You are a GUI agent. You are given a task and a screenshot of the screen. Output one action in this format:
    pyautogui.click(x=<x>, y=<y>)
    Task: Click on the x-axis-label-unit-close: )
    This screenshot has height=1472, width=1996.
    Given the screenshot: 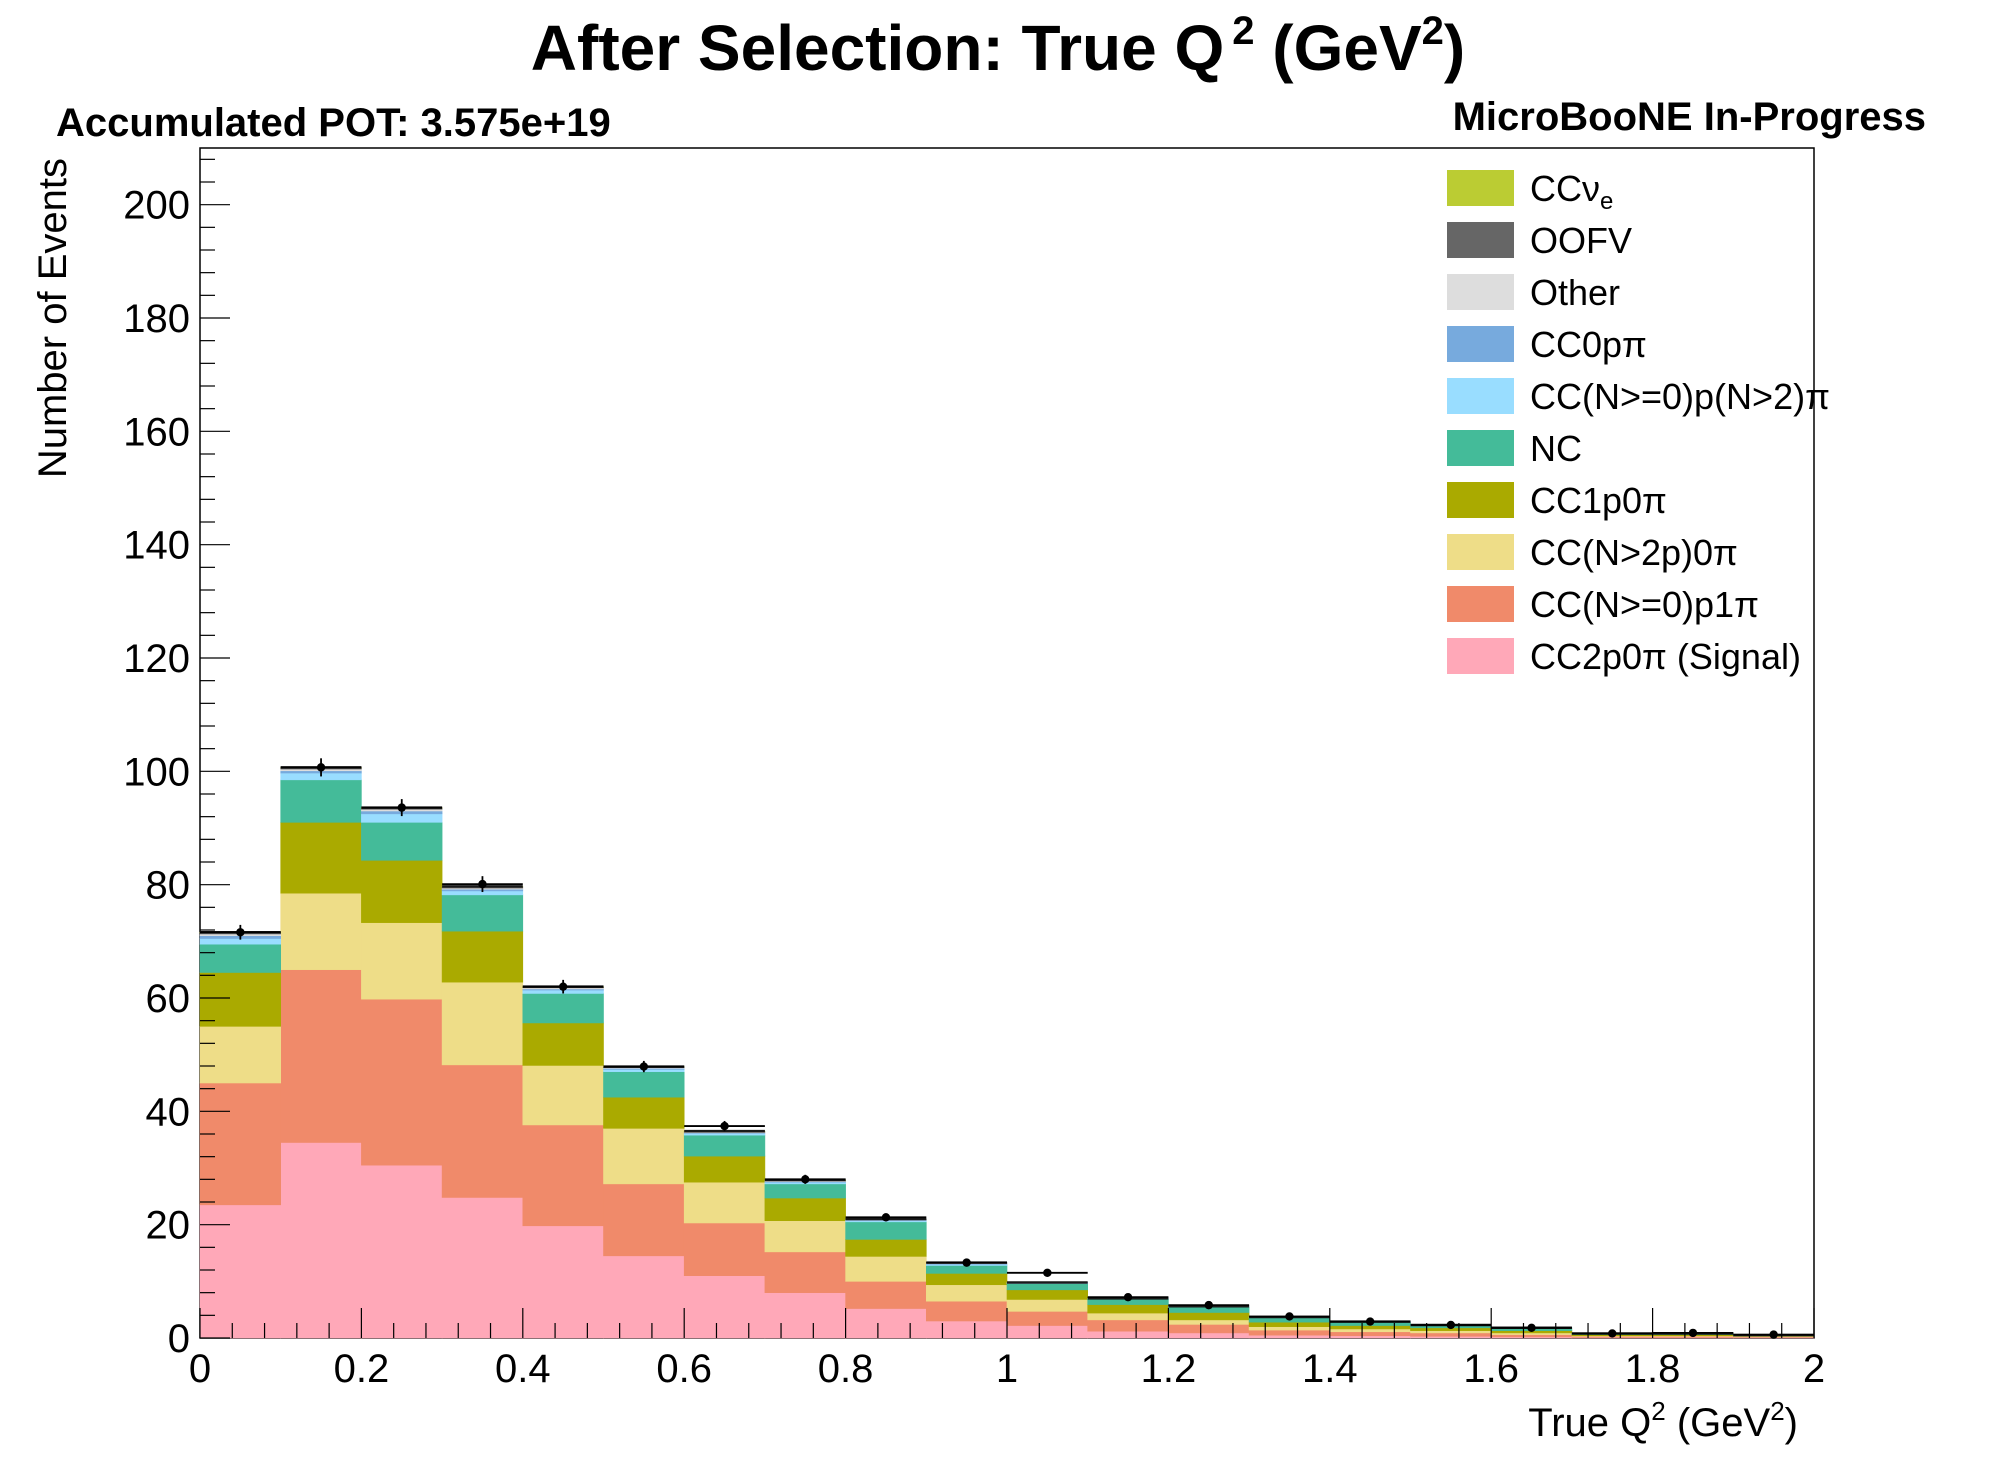 What is the action you would take?
    pyautogui.click(x=1791, y=1423)
    